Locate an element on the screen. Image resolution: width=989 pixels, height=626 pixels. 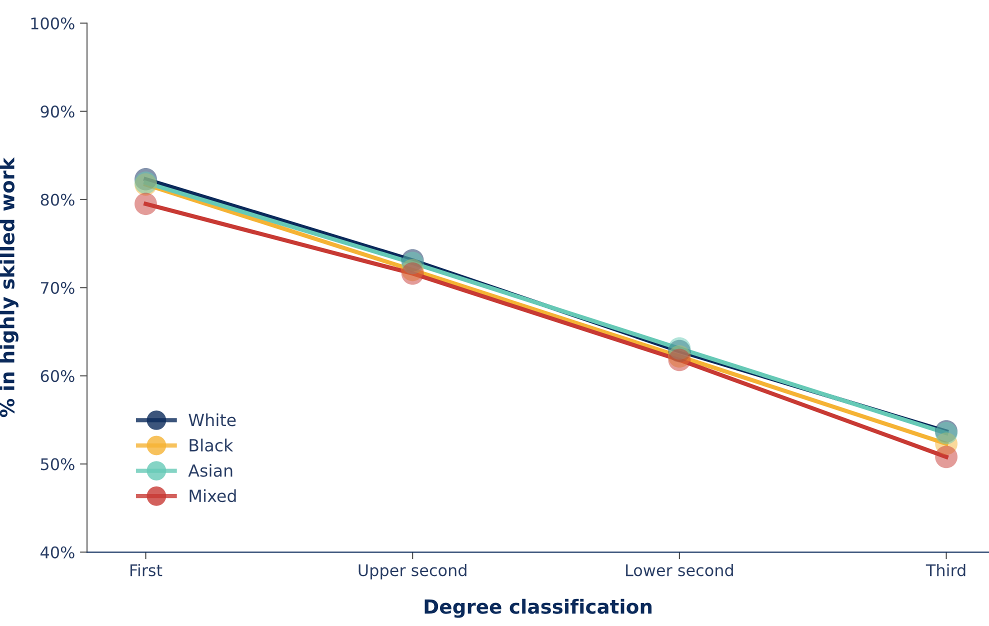
x-tick-label: Upper second is located at coordinates (412, 572).